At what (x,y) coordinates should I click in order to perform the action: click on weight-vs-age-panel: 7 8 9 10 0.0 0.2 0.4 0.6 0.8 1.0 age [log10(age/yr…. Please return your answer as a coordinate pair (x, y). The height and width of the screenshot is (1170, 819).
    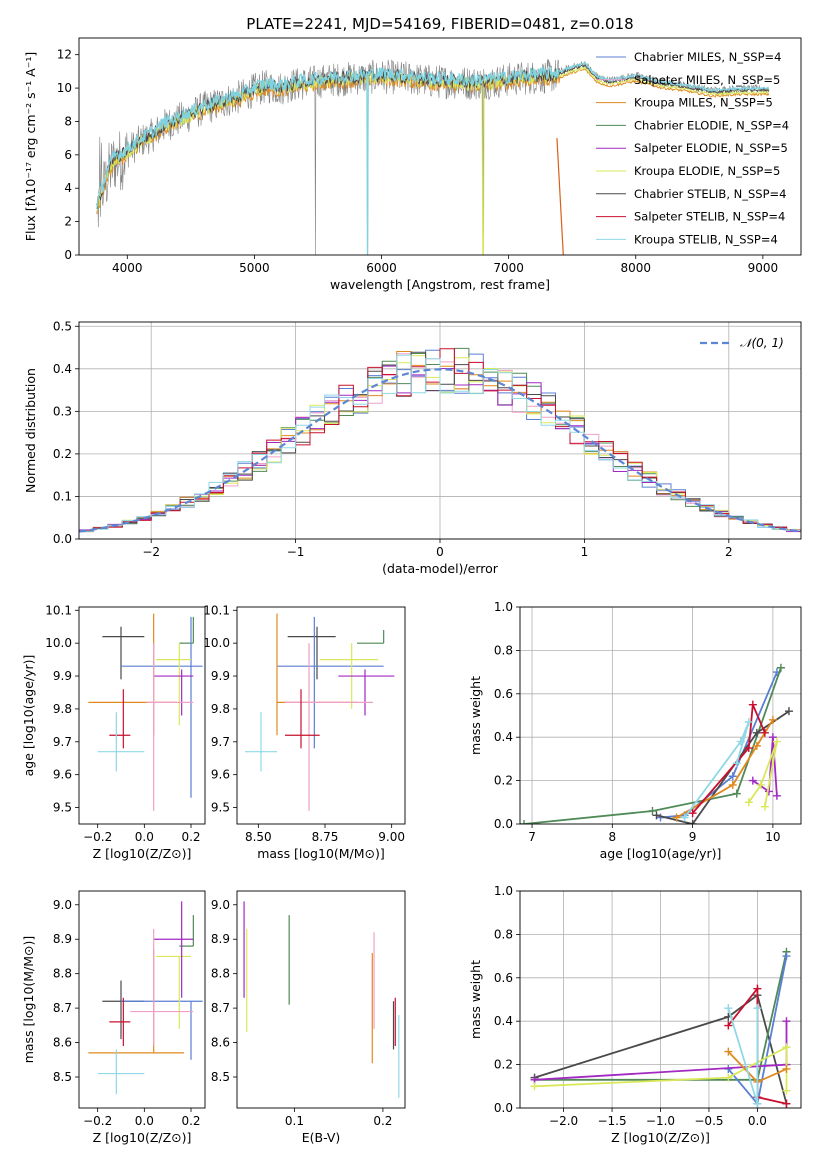
    Looking at the image, I should click on (635, 730).